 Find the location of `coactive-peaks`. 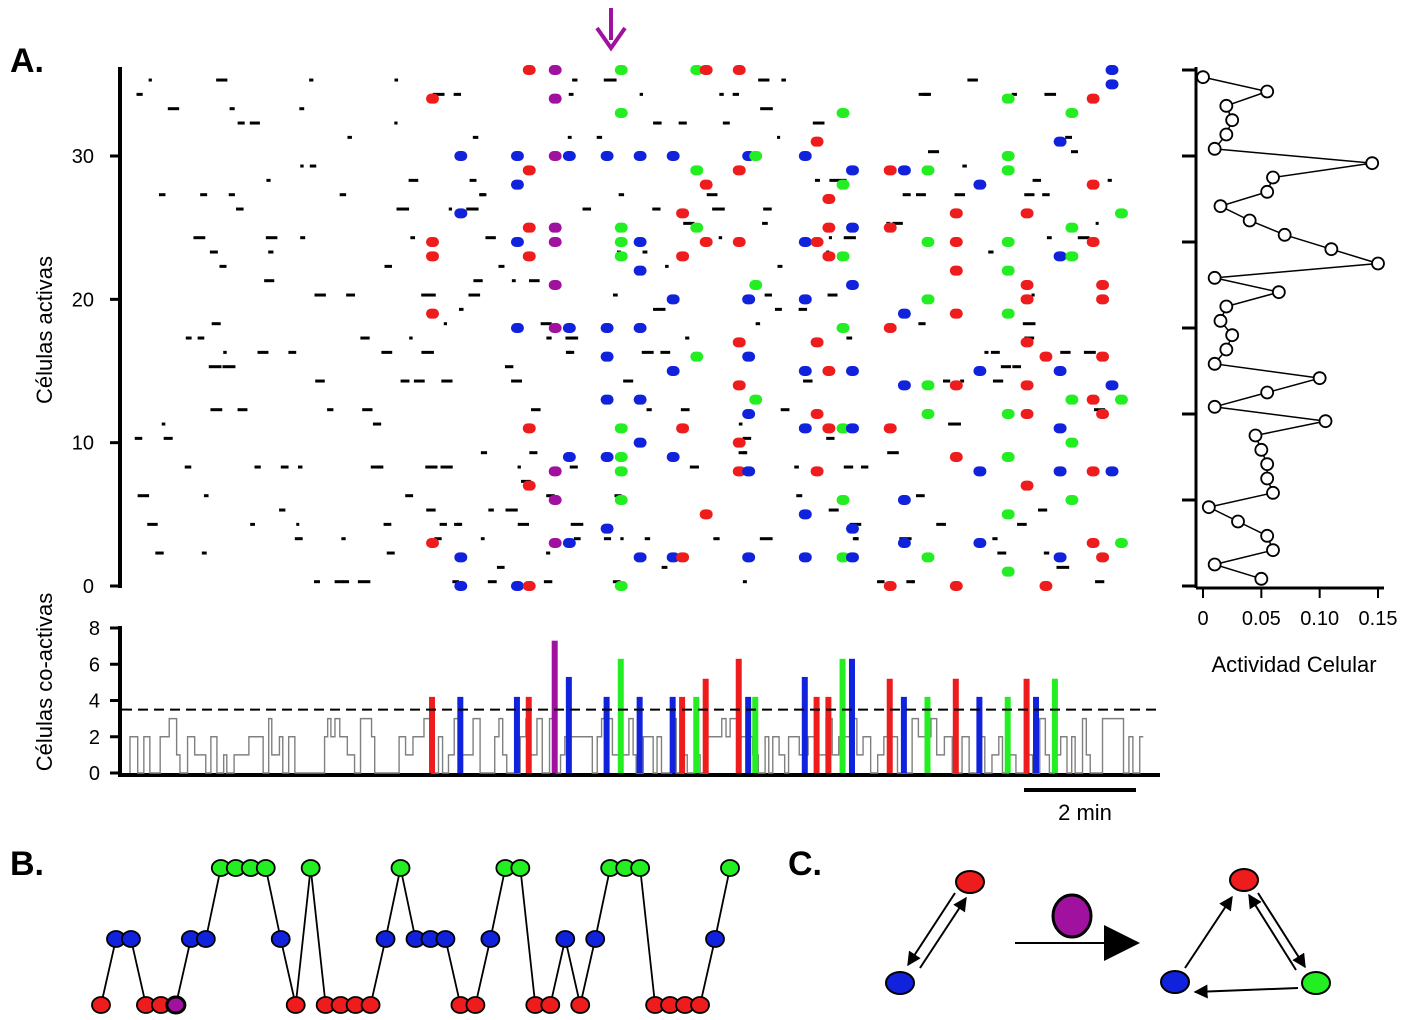

coactive-peaks is located at coordinates (743, 706).